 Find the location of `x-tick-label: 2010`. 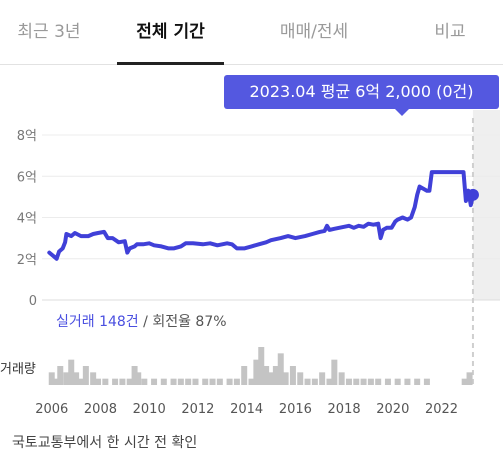

x-tick-label: 2010 is located at coordinates (149, 409).